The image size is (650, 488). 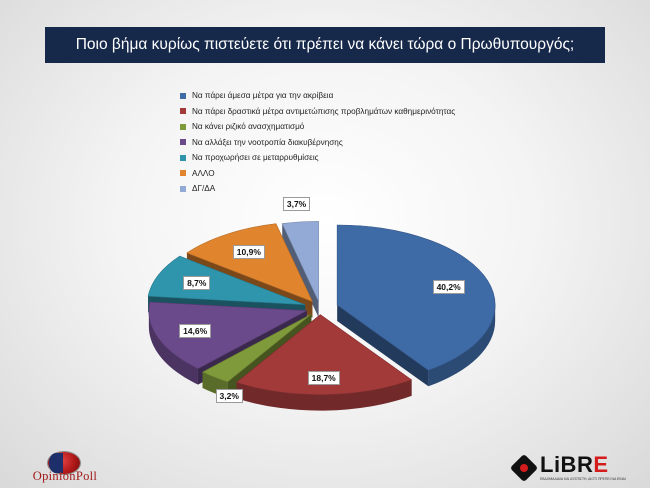 I want to click on legend-label: Να κάνει ριζικό ανασχηματισμό, so click(x=248, y=127).